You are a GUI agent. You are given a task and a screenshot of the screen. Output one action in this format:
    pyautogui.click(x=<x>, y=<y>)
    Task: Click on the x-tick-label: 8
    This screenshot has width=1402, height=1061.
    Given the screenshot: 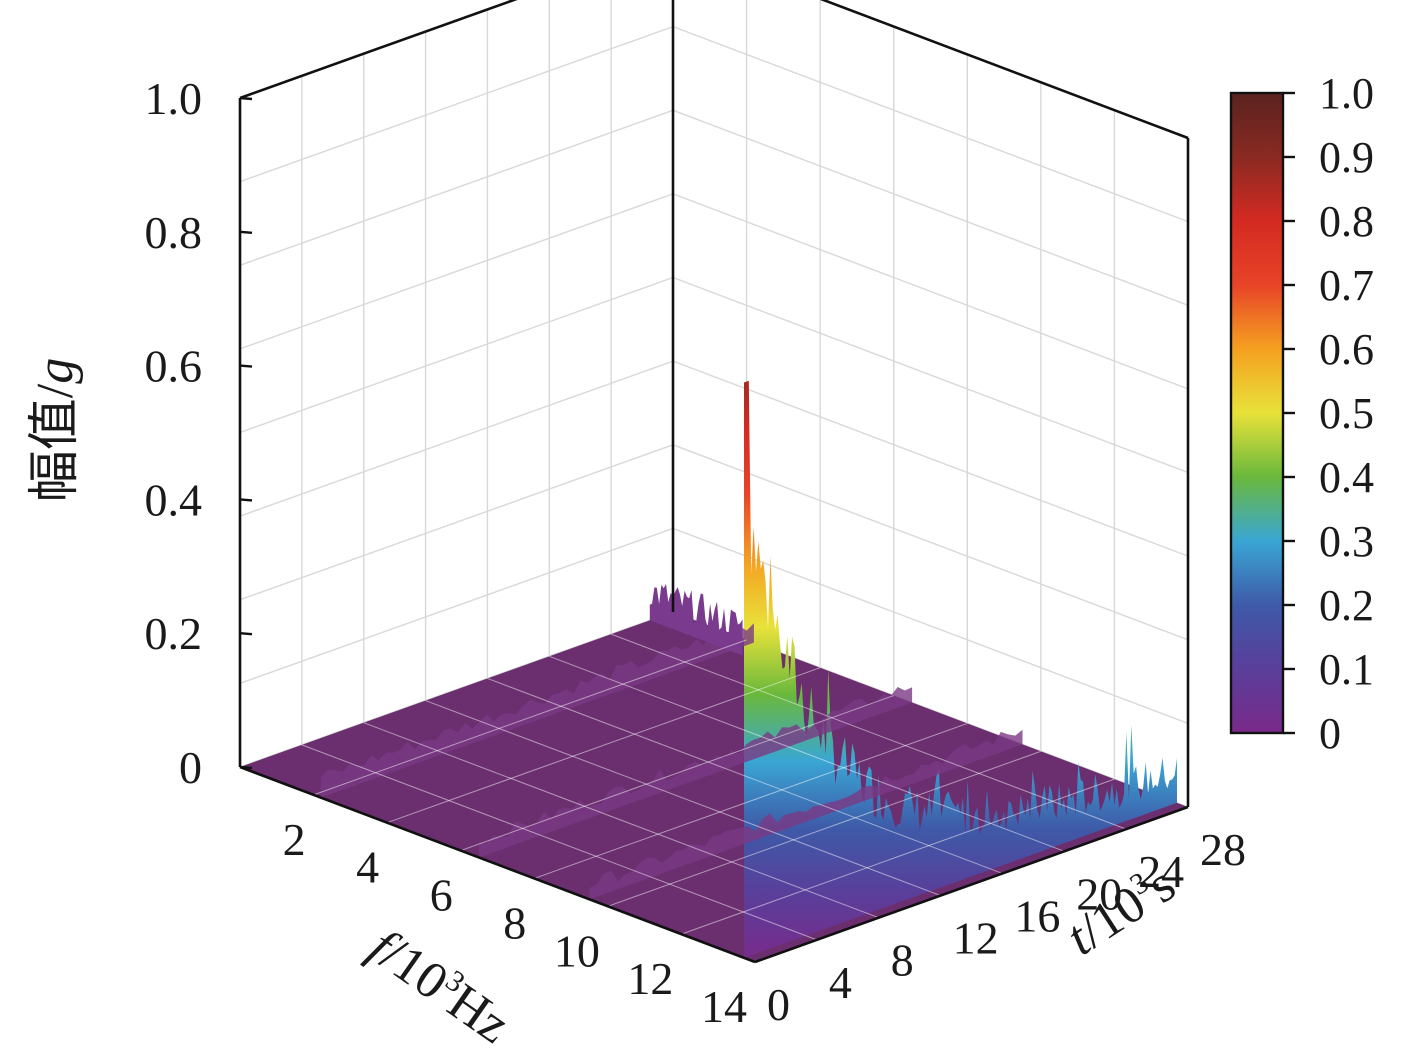 What is the action you would take?
    pyautogui.click(x=514, y=922)
    